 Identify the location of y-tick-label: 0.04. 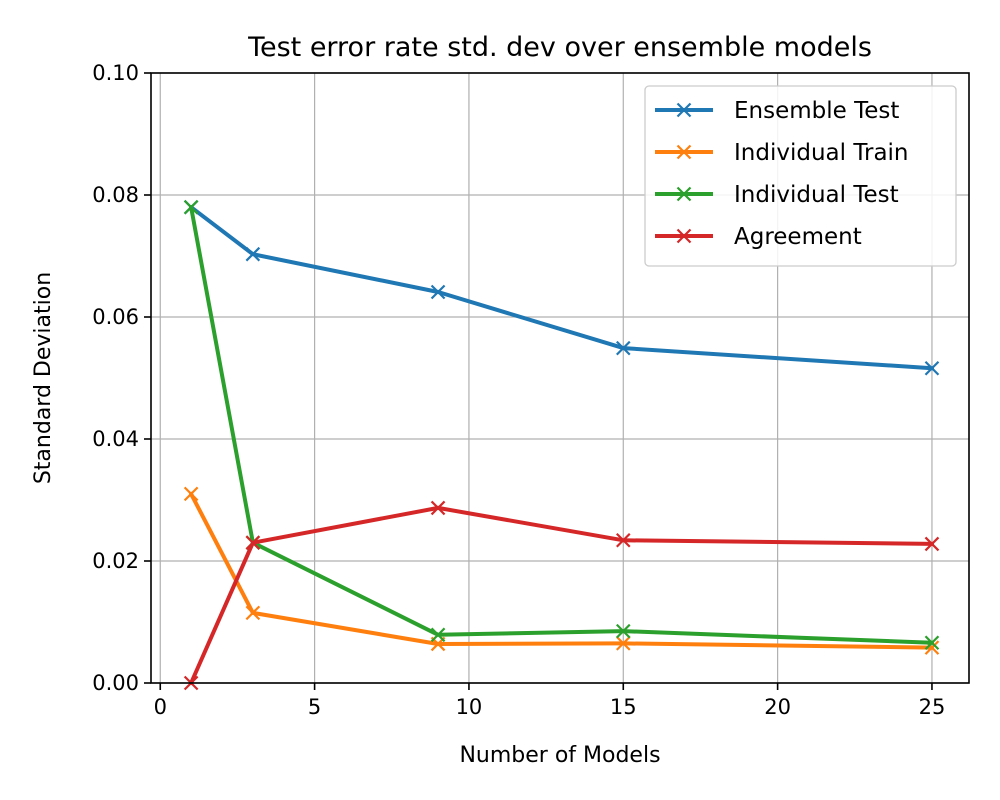
(115, 439).